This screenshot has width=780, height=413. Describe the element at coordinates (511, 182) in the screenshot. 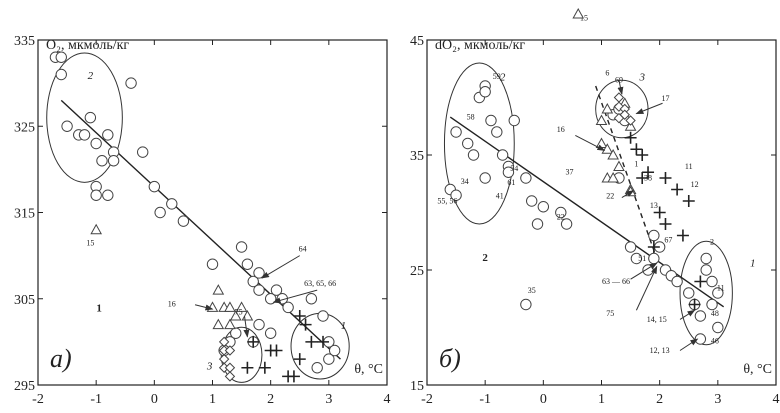

I see `point-annotation: 61` at that location.